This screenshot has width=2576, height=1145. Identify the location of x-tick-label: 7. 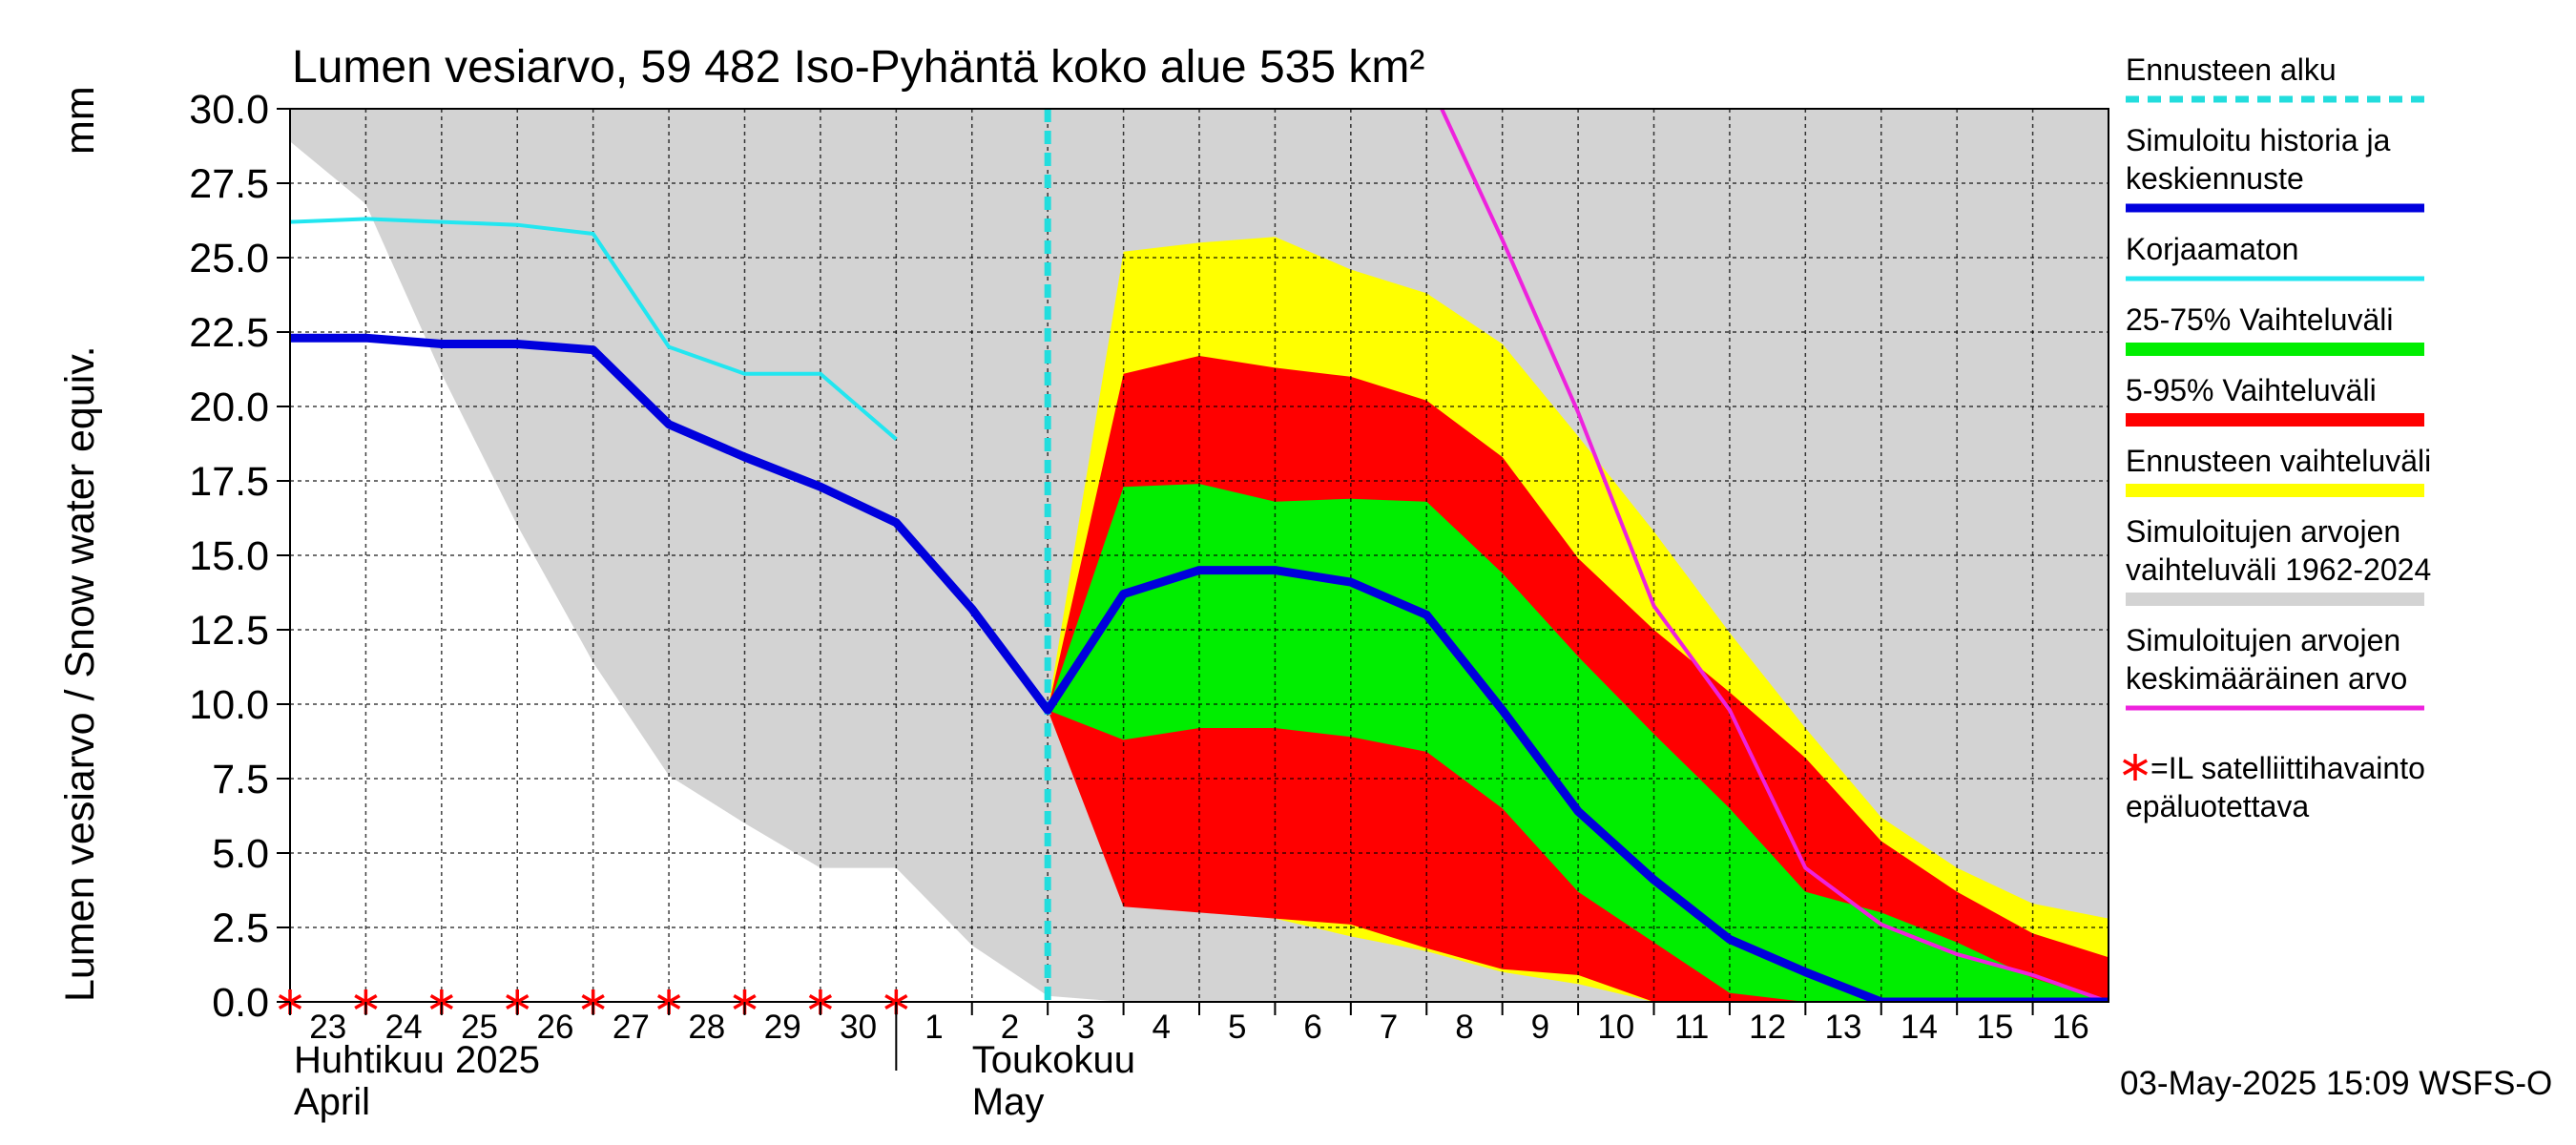
(1389, 1027).